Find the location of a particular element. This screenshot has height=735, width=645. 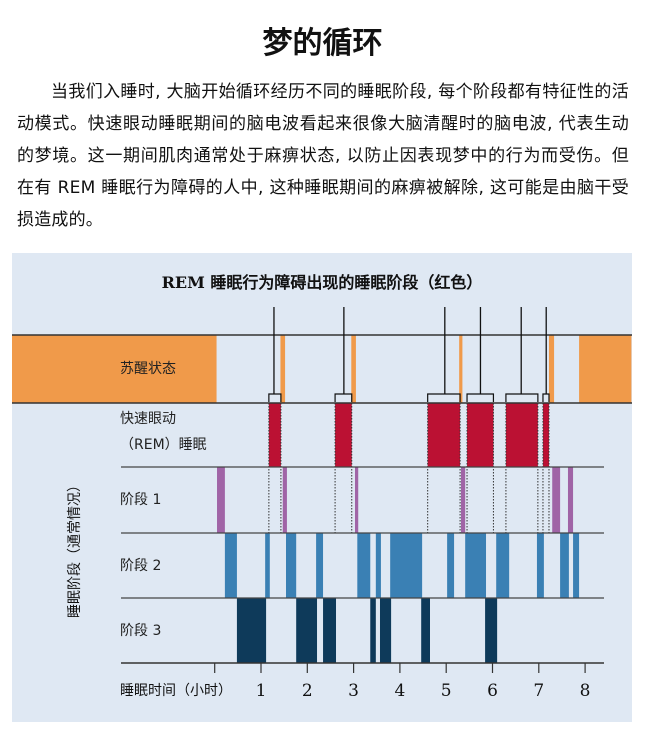

row-label-rem-line2: （REM）睡眠 is located at coordinates (163, 445).